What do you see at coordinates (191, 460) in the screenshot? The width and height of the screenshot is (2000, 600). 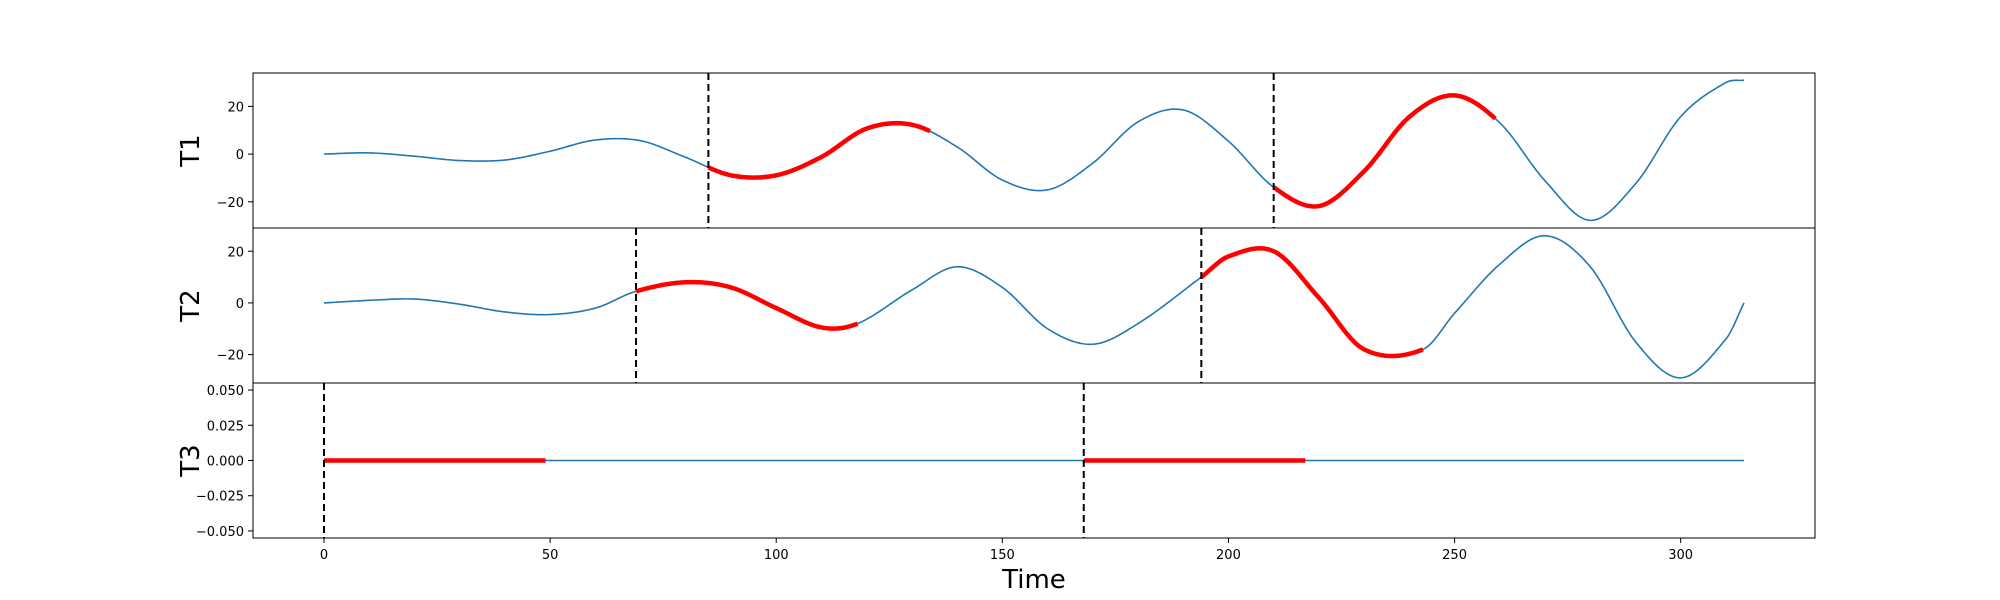 I see `t3-y-axis-label: T3` at bounding box center [191, 460].